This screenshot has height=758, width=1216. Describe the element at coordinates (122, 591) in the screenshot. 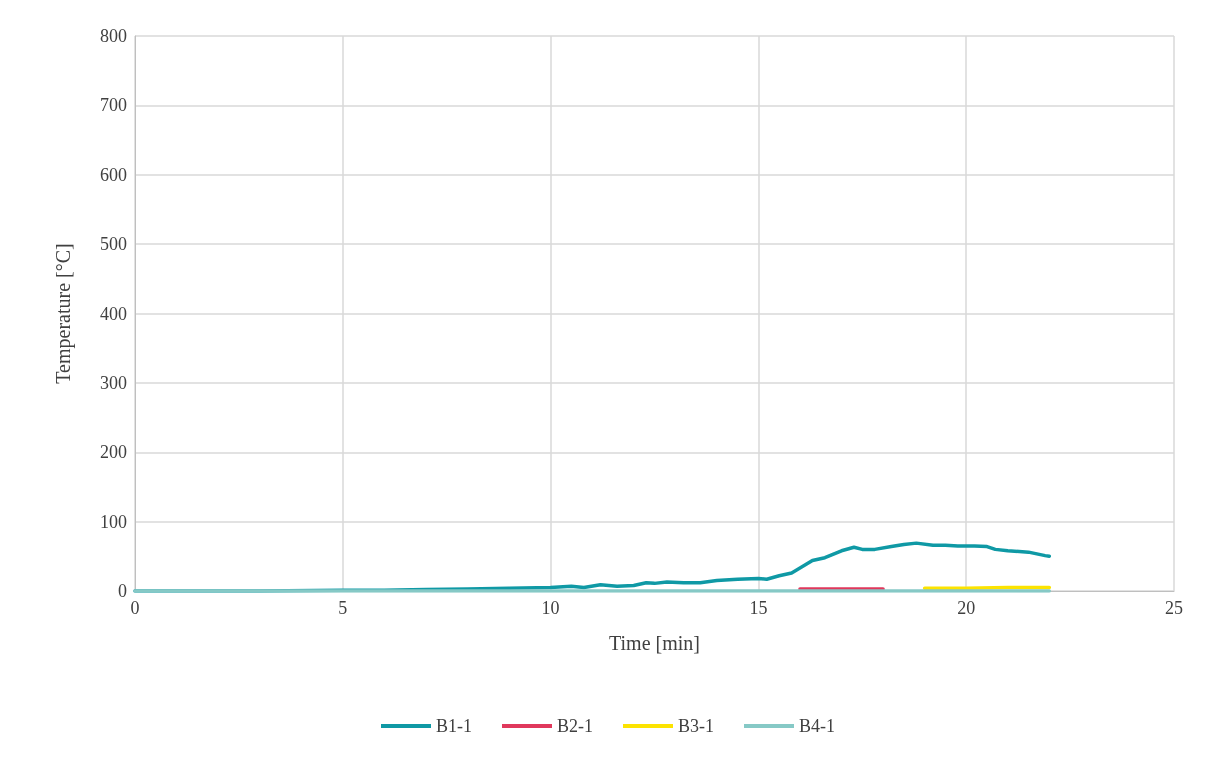

I see `y-tick-label: 0` at that location.